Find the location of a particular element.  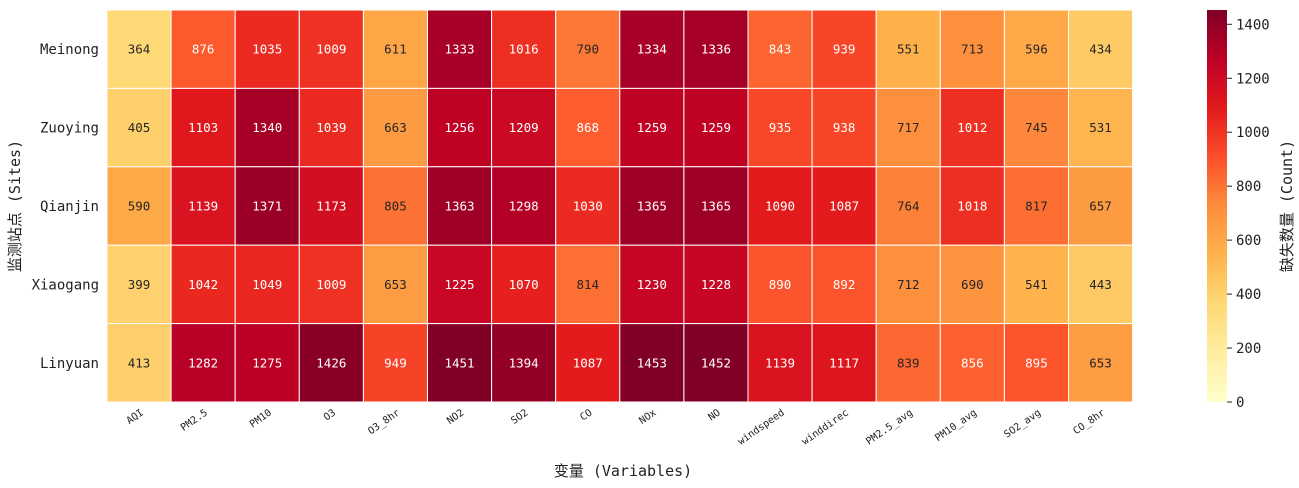

cell-value-label: 1363 is located at coordinates (459, 206).